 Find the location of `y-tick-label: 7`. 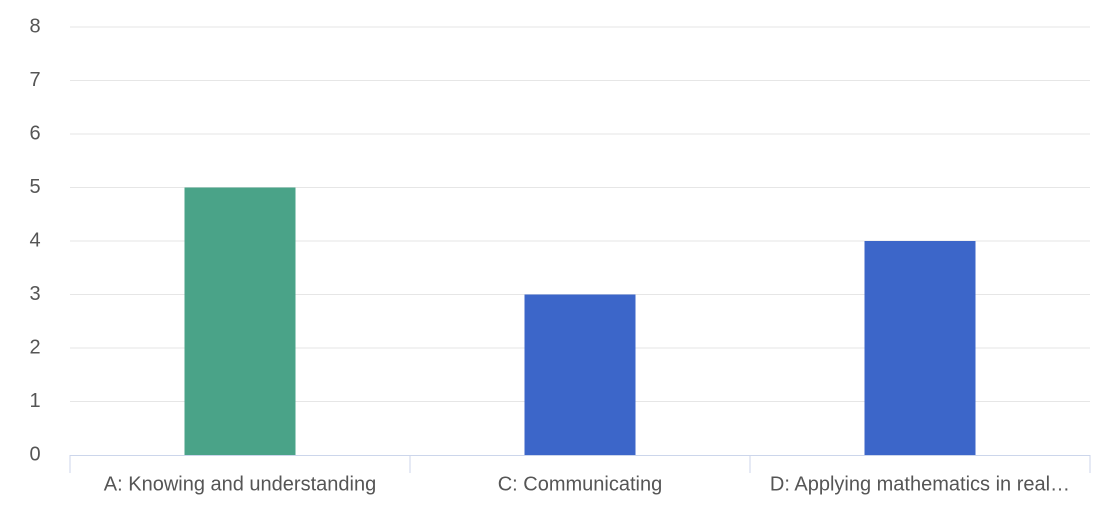

y-tick-label: 7 is located at coordinates (34, 80).